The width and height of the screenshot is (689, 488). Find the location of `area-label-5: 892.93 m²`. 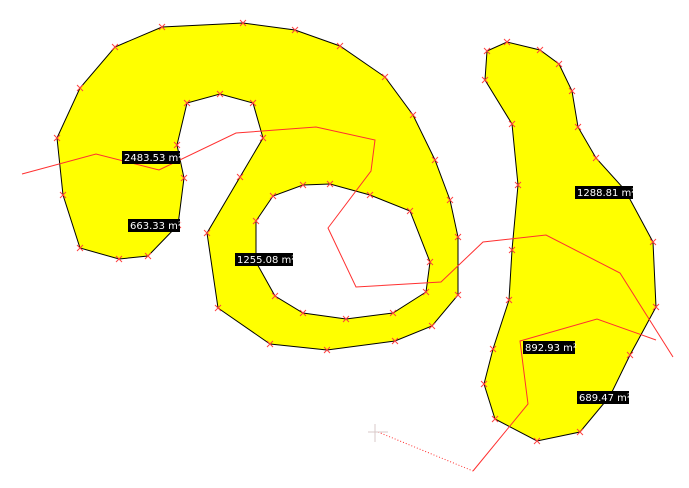

area-label-5: 892.93 m² is located at coordinates (550, 347).